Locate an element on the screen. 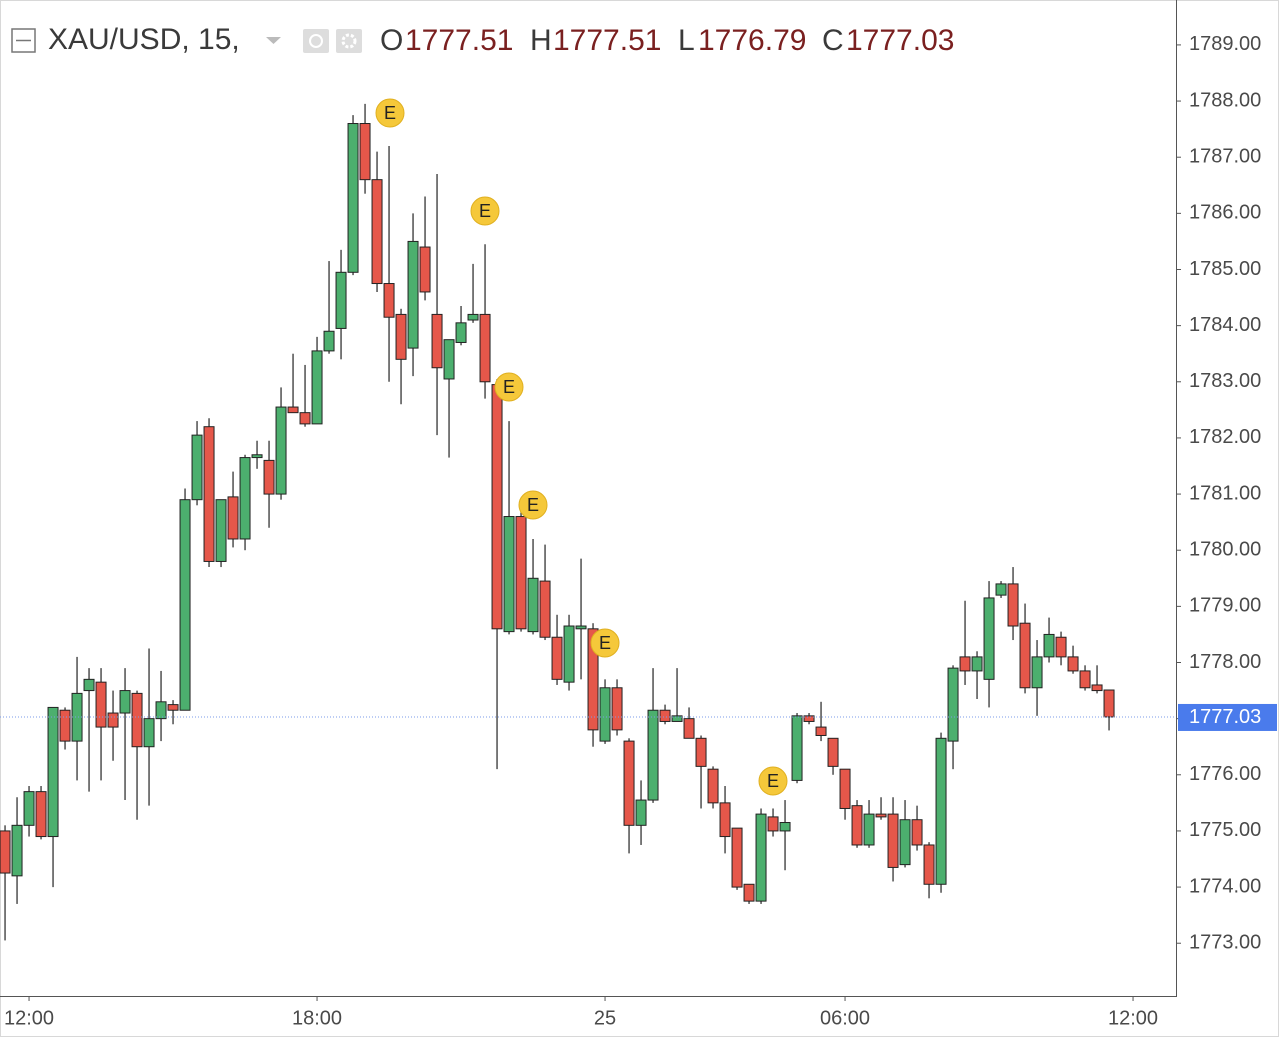 This screenshot has height=1038, width=1280. last-price-box is located at coordinates (1227, 717).